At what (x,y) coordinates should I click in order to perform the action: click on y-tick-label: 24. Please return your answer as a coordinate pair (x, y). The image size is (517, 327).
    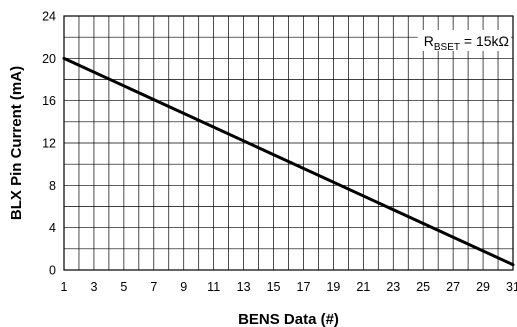
    Looking at the image, I should click on (49, 17).